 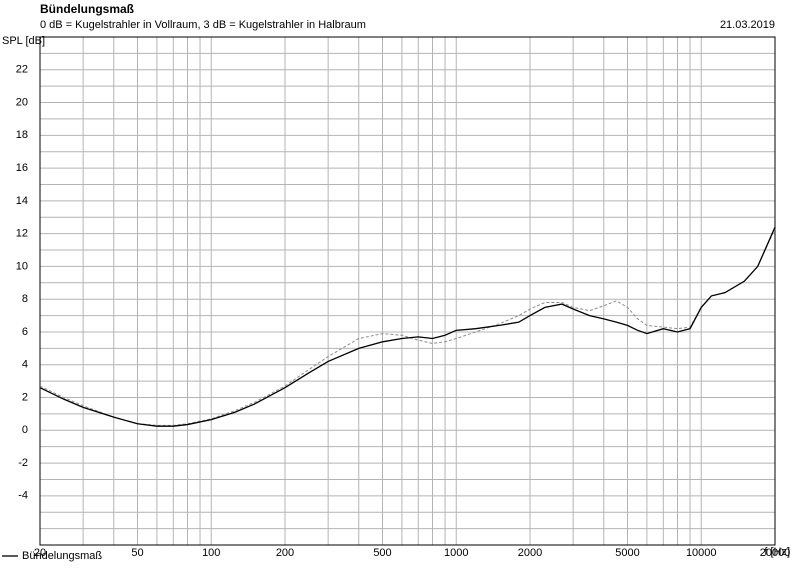 I want to click on y-tick-label: 12, so click(x=22, y=234).